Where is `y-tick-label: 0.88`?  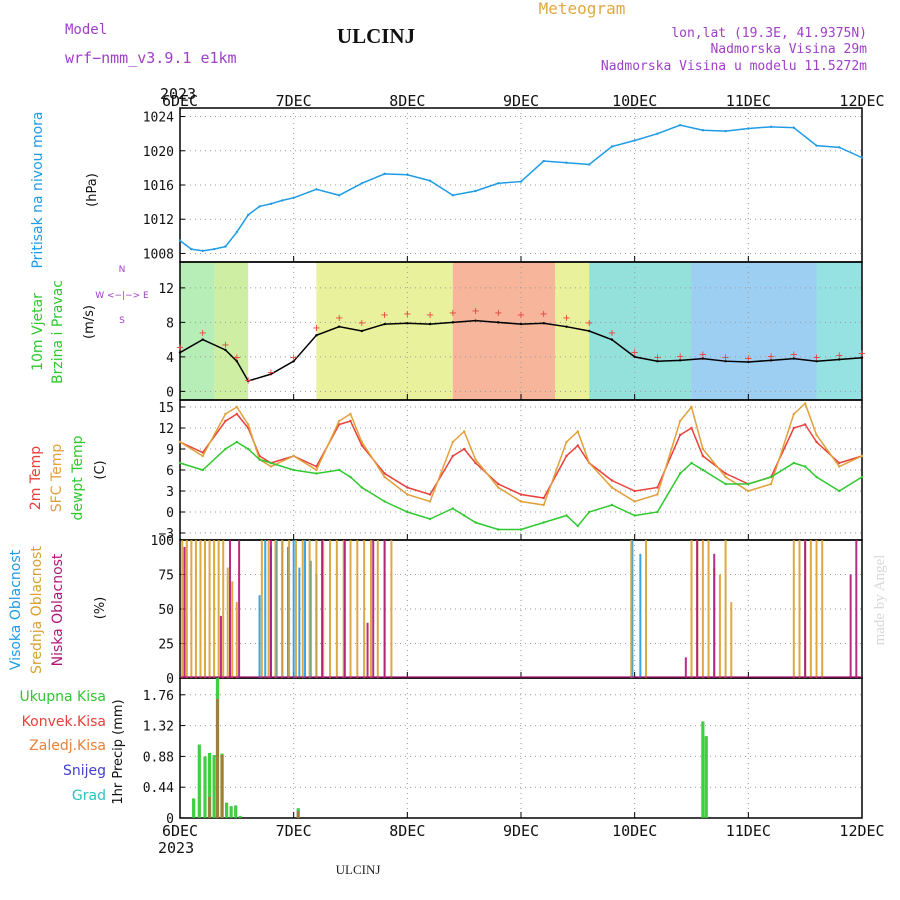
y-tick-label: 0.88 is located at coordinates (158, 757).